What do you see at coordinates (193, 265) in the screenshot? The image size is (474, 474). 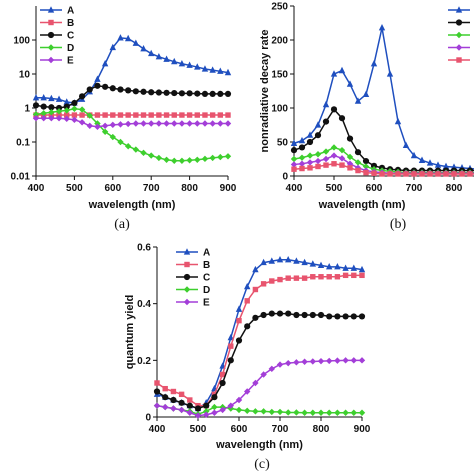 I see `legend-entry: B` at bounding box center [193, 265].